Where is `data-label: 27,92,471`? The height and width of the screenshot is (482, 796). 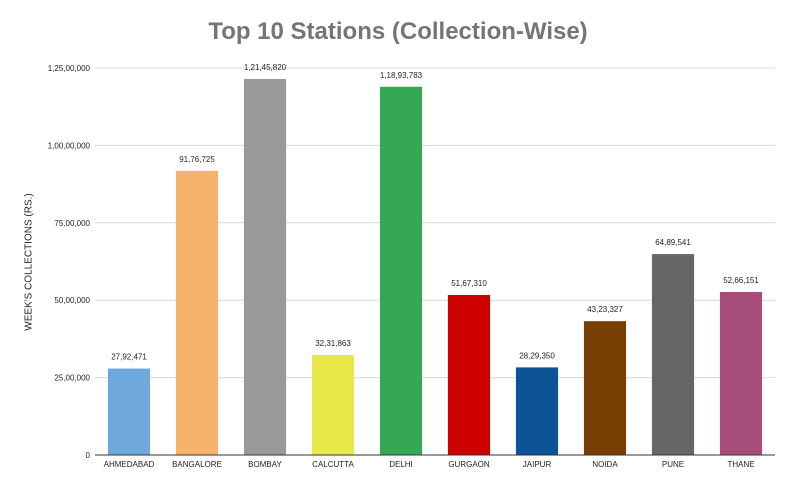
data-label: 27,92,471 is located at coordinates (129, 357).